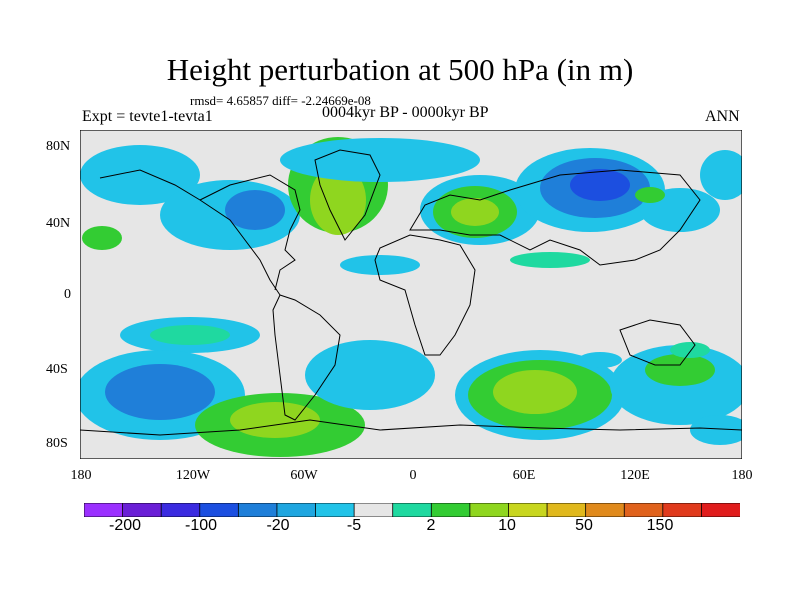 This screenshot has height=600, width=800. I want to click on coastline-north-america-east, so click(250, 232).